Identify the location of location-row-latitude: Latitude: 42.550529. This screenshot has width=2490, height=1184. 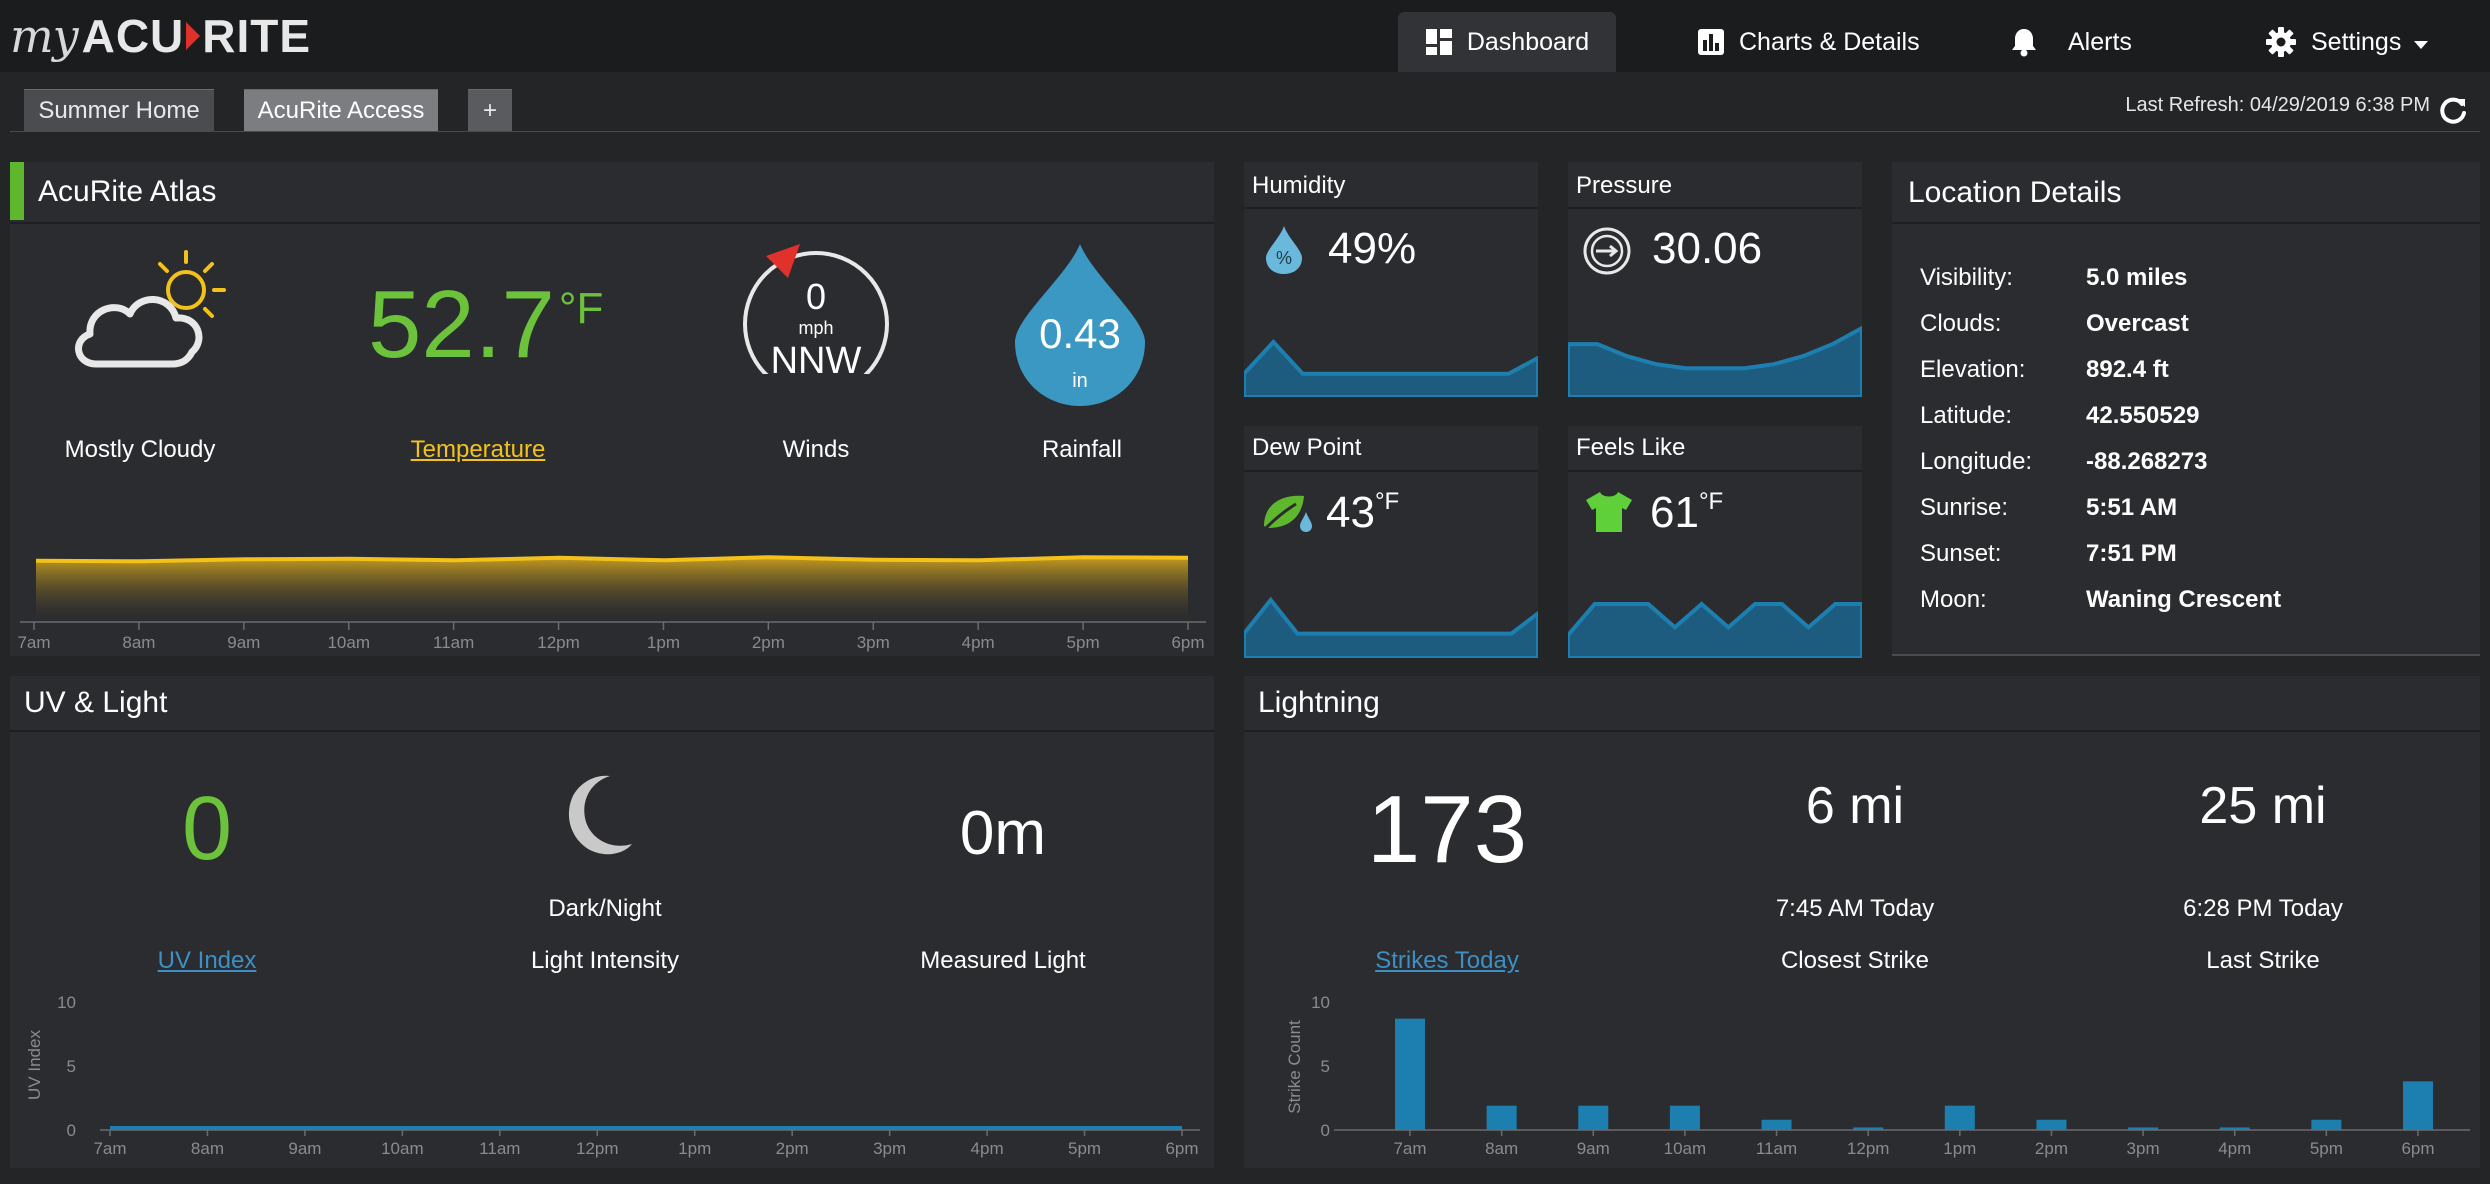
(2190, 416).